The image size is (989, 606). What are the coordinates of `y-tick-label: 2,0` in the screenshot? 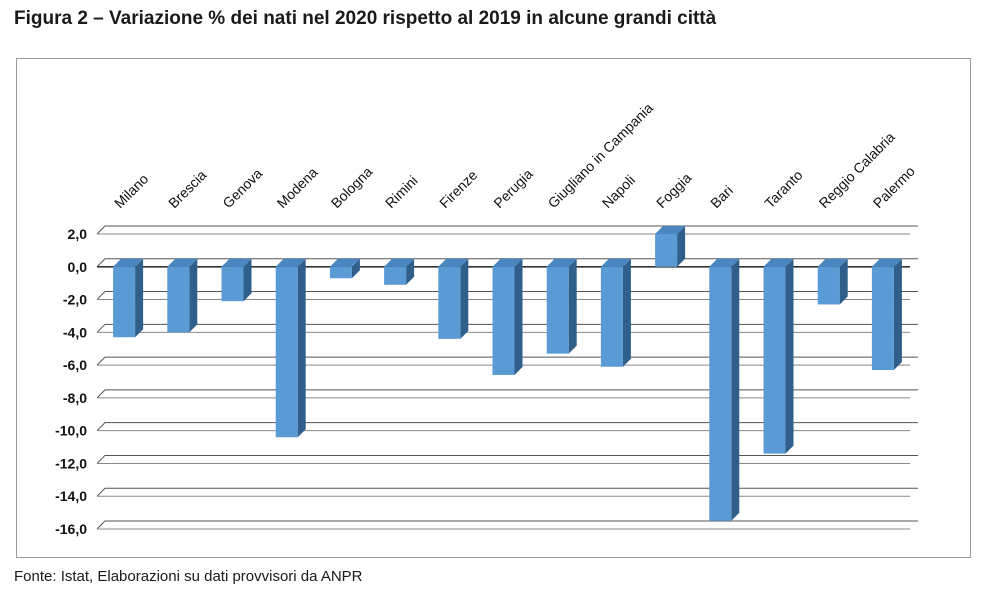 It's located at (78, 234).